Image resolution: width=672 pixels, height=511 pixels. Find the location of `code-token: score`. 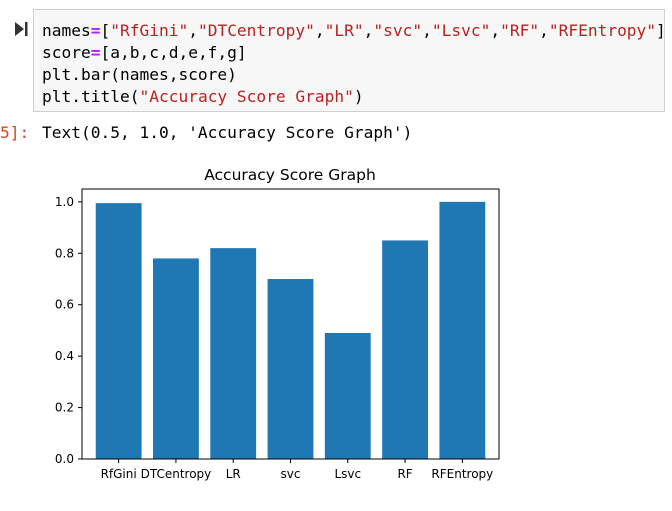

code-token: score is located at coordinates (66, 52).